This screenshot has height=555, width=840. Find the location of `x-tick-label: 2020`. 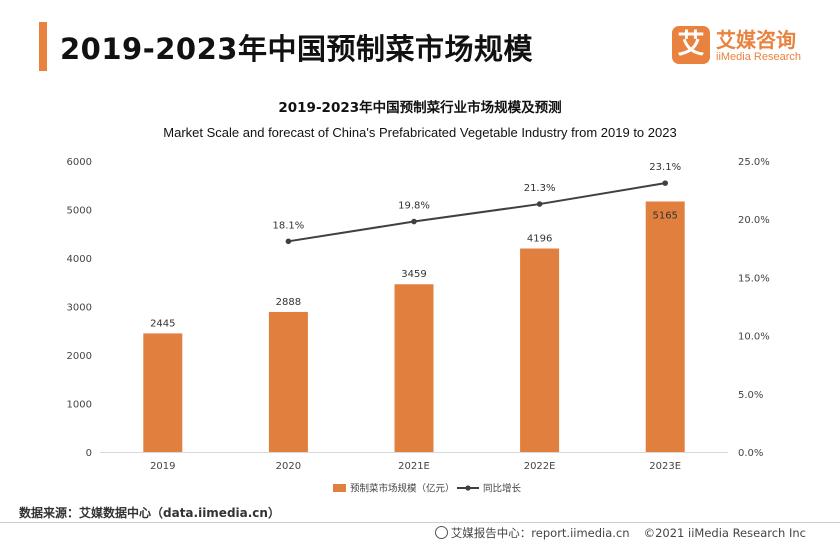

x-tick-label: 2020 is located at coordinates (288, 466).